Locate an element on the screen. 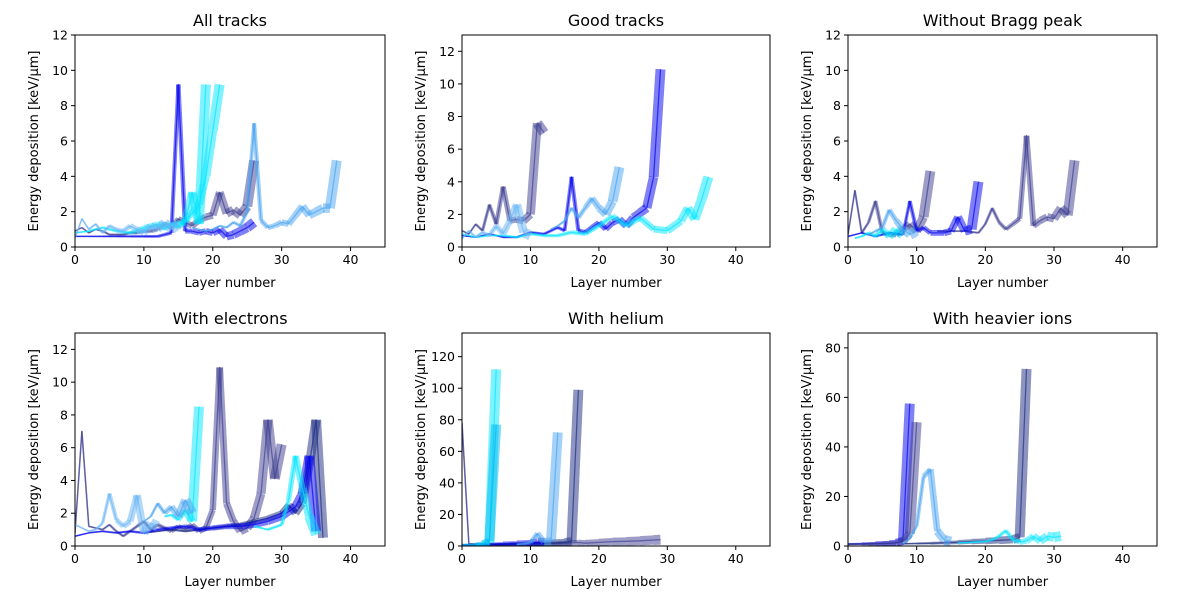 This screenshot has width=1200, height=600. series-group is located at coordinates (208, 162).